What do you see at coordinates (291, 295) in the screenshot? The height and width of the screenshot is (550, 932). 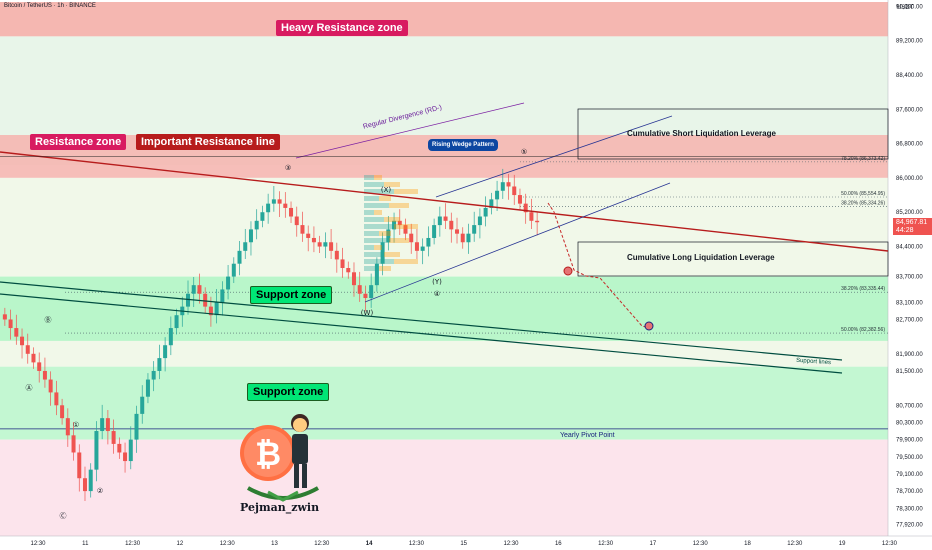 I see `support-zone-label-upper: Support zone` at bounding box center [291, 295].